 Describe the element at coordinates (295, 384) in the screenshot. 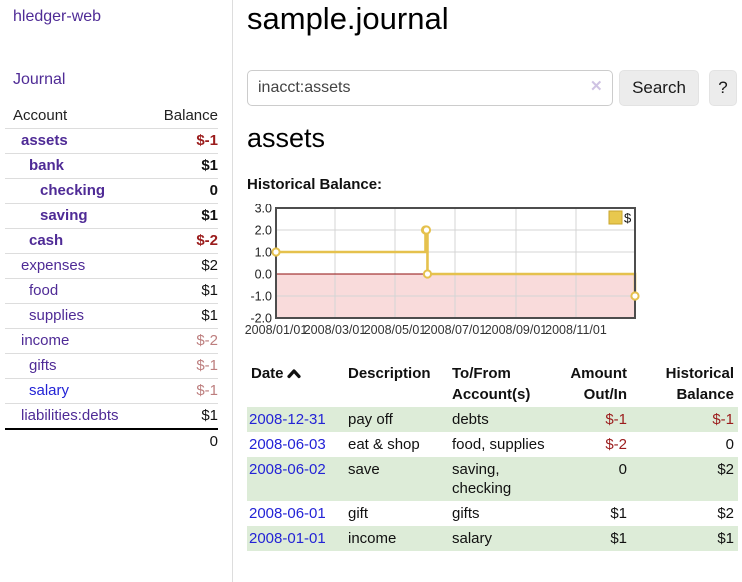

I see `col-header-date: Date` at that location.